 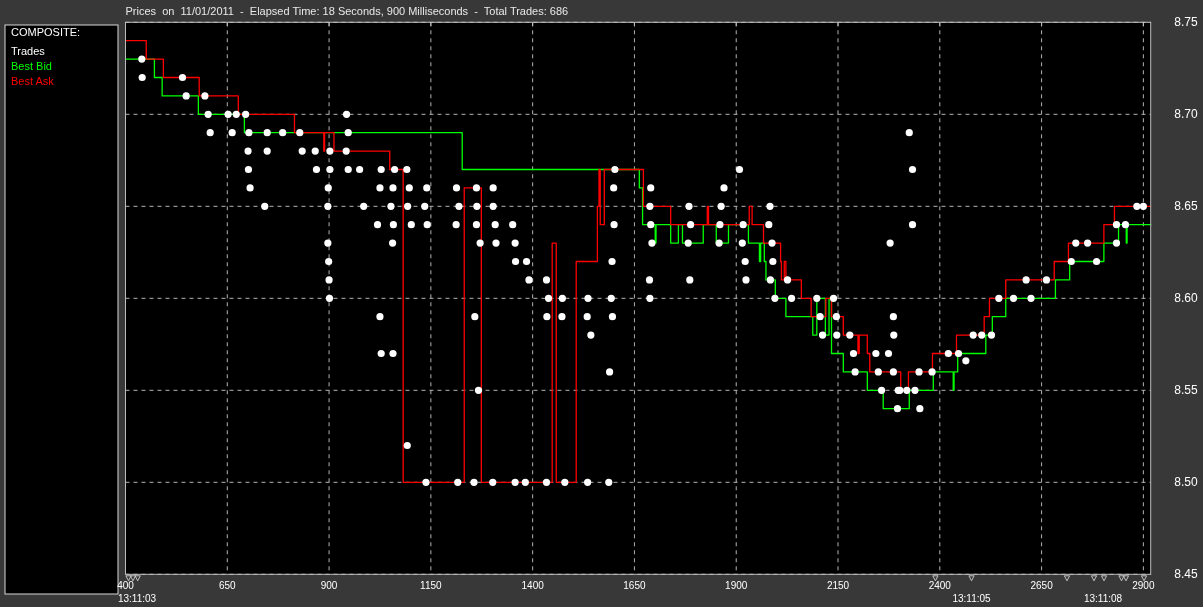 What do you see at coordinates (1186, 22) in the screenshot?
I see `y-tick-label: 8.75` at bounding box center [1186, 22].